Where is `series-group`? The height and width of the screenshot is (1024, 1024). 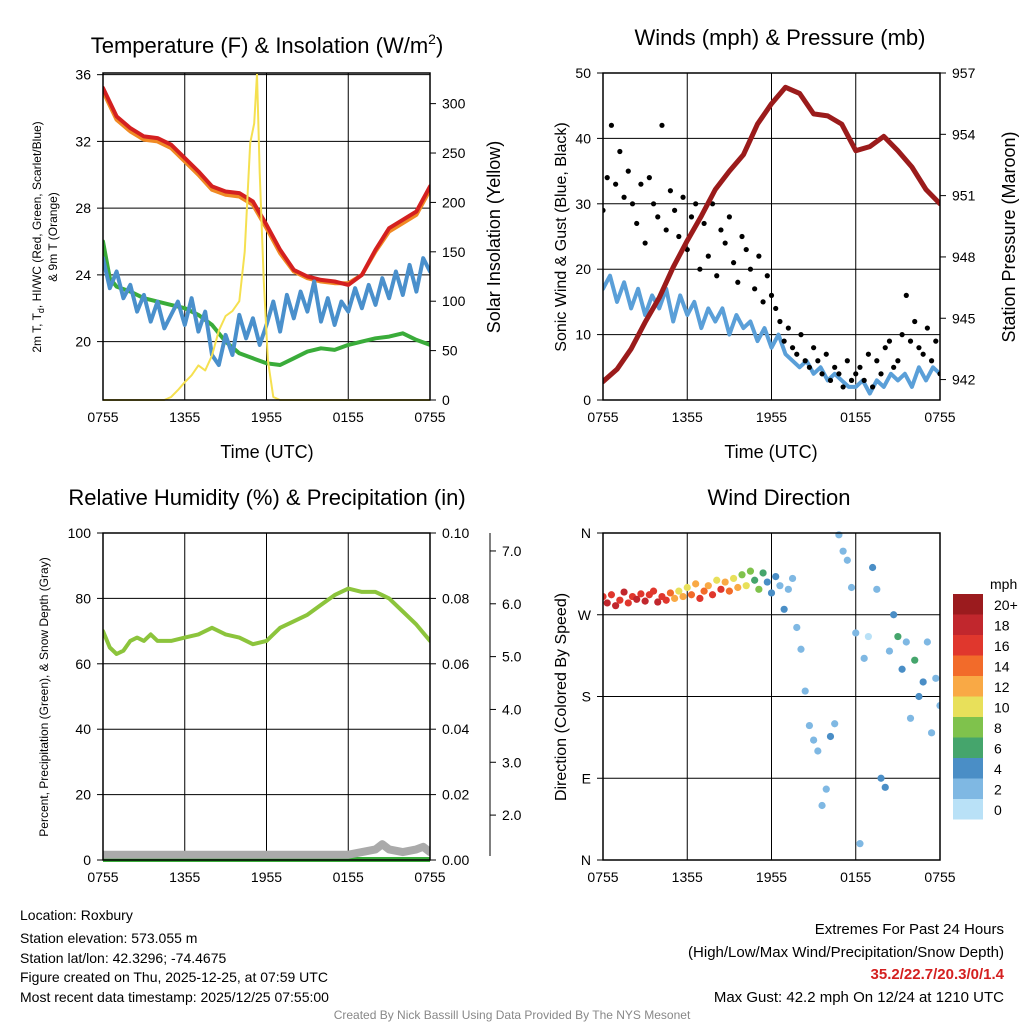 series-group is located at coordinates (266, 237).